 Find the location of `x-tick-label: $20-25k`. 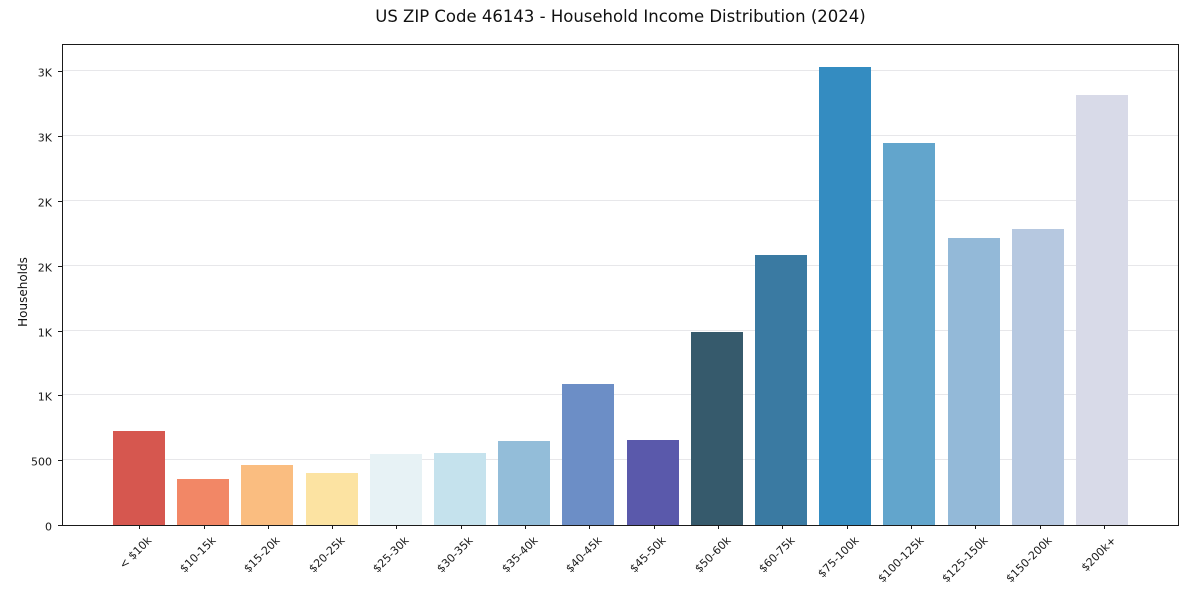

x-tick-label: $20-25k is located at coordinates (327, 555).